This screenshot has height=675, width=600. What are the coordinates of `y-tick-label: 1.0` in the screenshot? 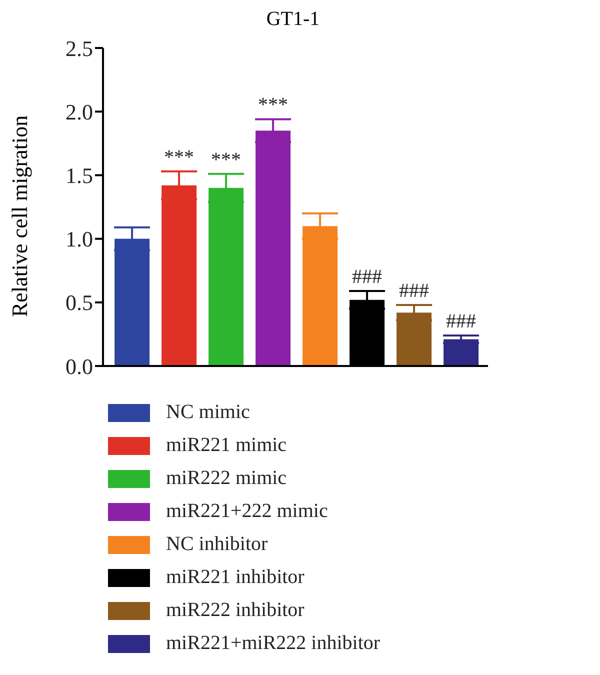 It's located at (79, 239).